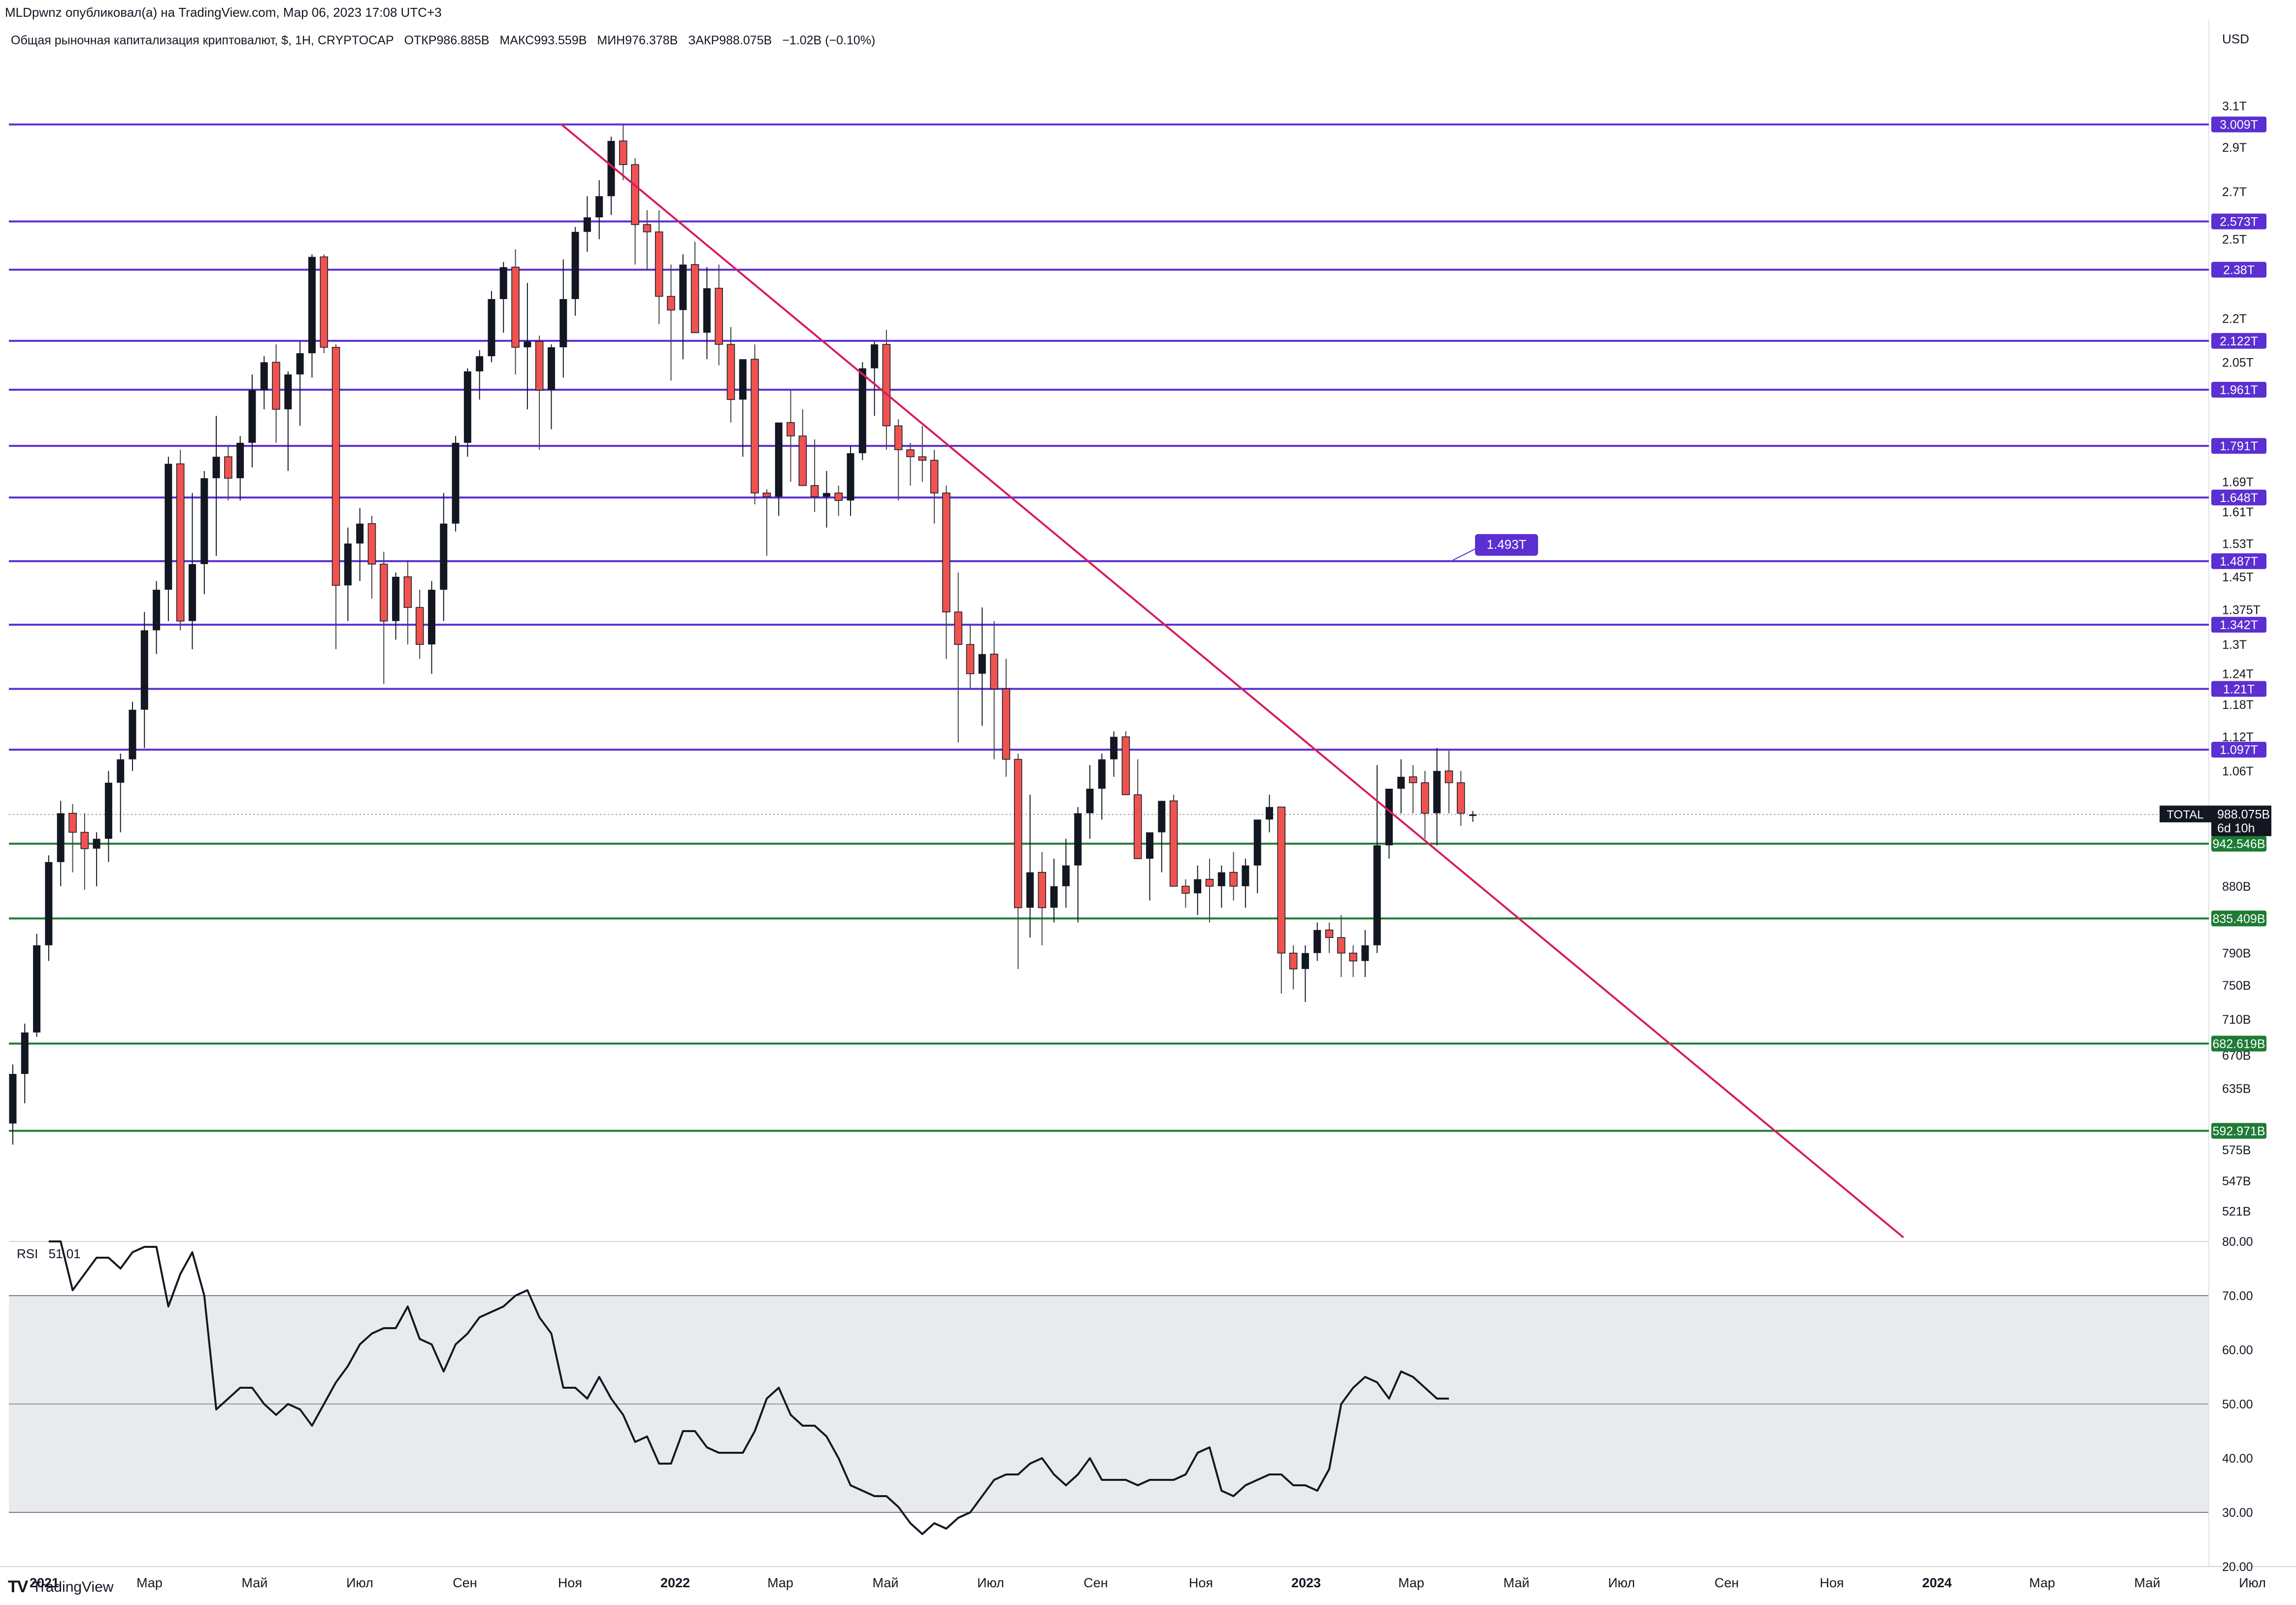 The height and width of the screenshot is (1605, 2296). I want to click on rsi-line, so click(748, 1387).